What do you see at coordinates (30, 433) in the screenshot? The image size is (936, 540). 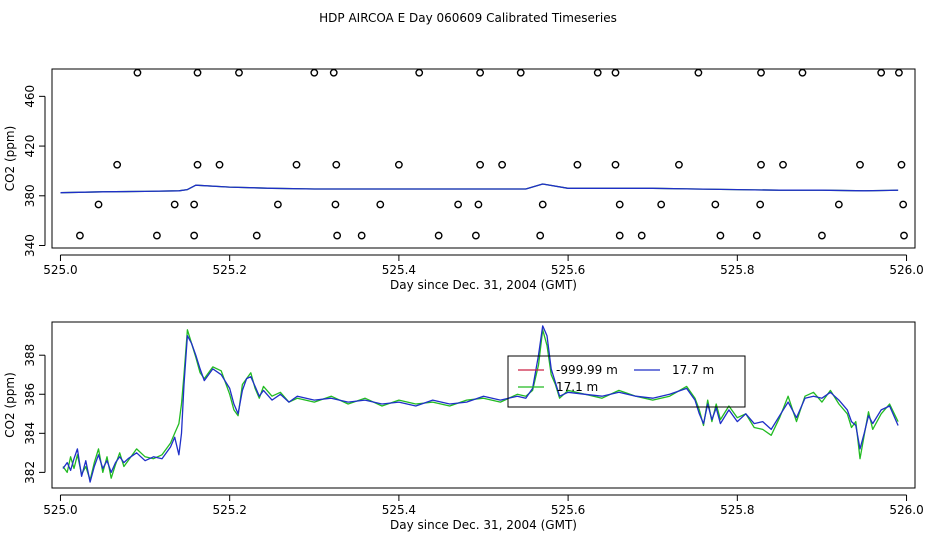 I see `y-tick-label: 384` at bounding box center [30, 433].